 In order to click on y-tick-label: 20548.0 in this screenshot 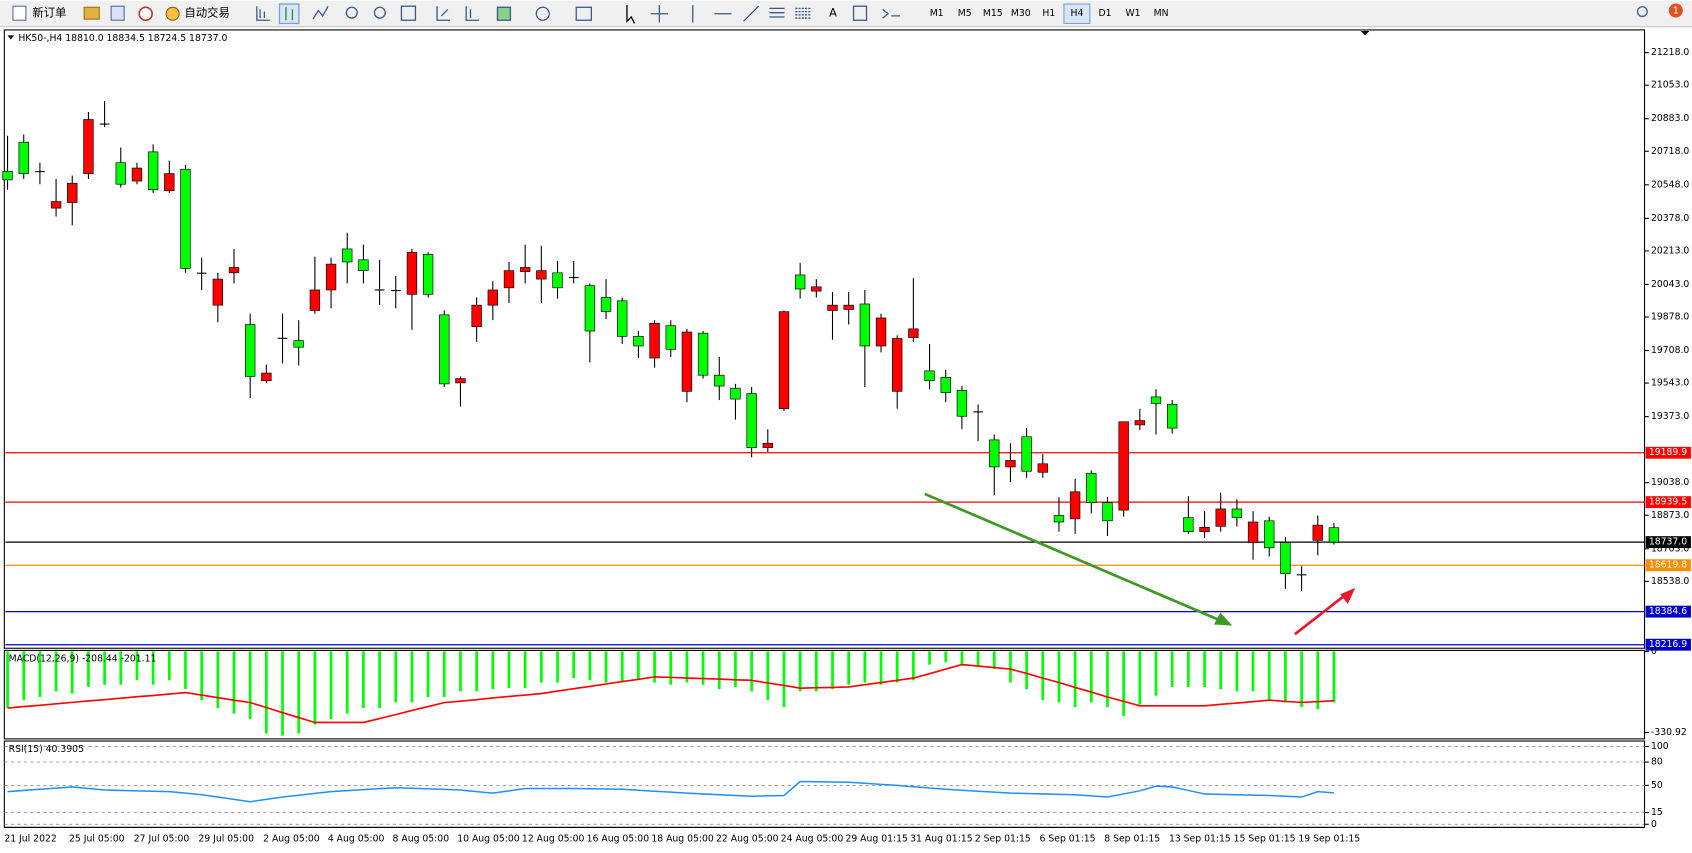, I will do `click(1670, 184)`.